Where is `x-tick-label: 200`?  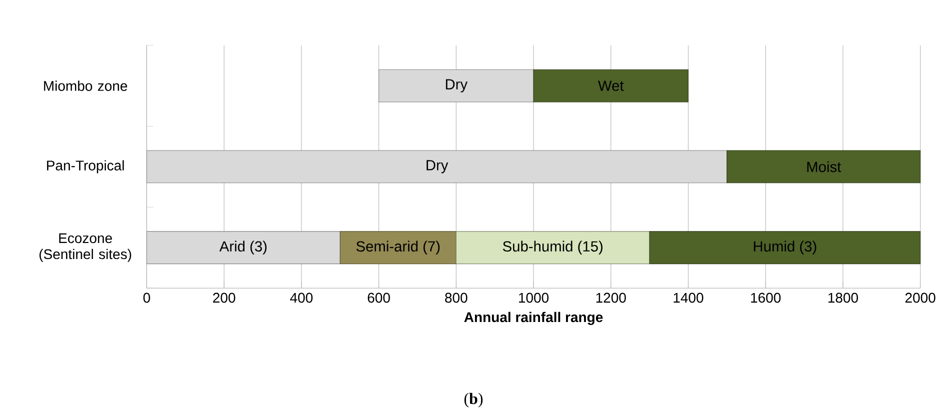
x-tick-label: 200 is located at coordinates (224, 297).